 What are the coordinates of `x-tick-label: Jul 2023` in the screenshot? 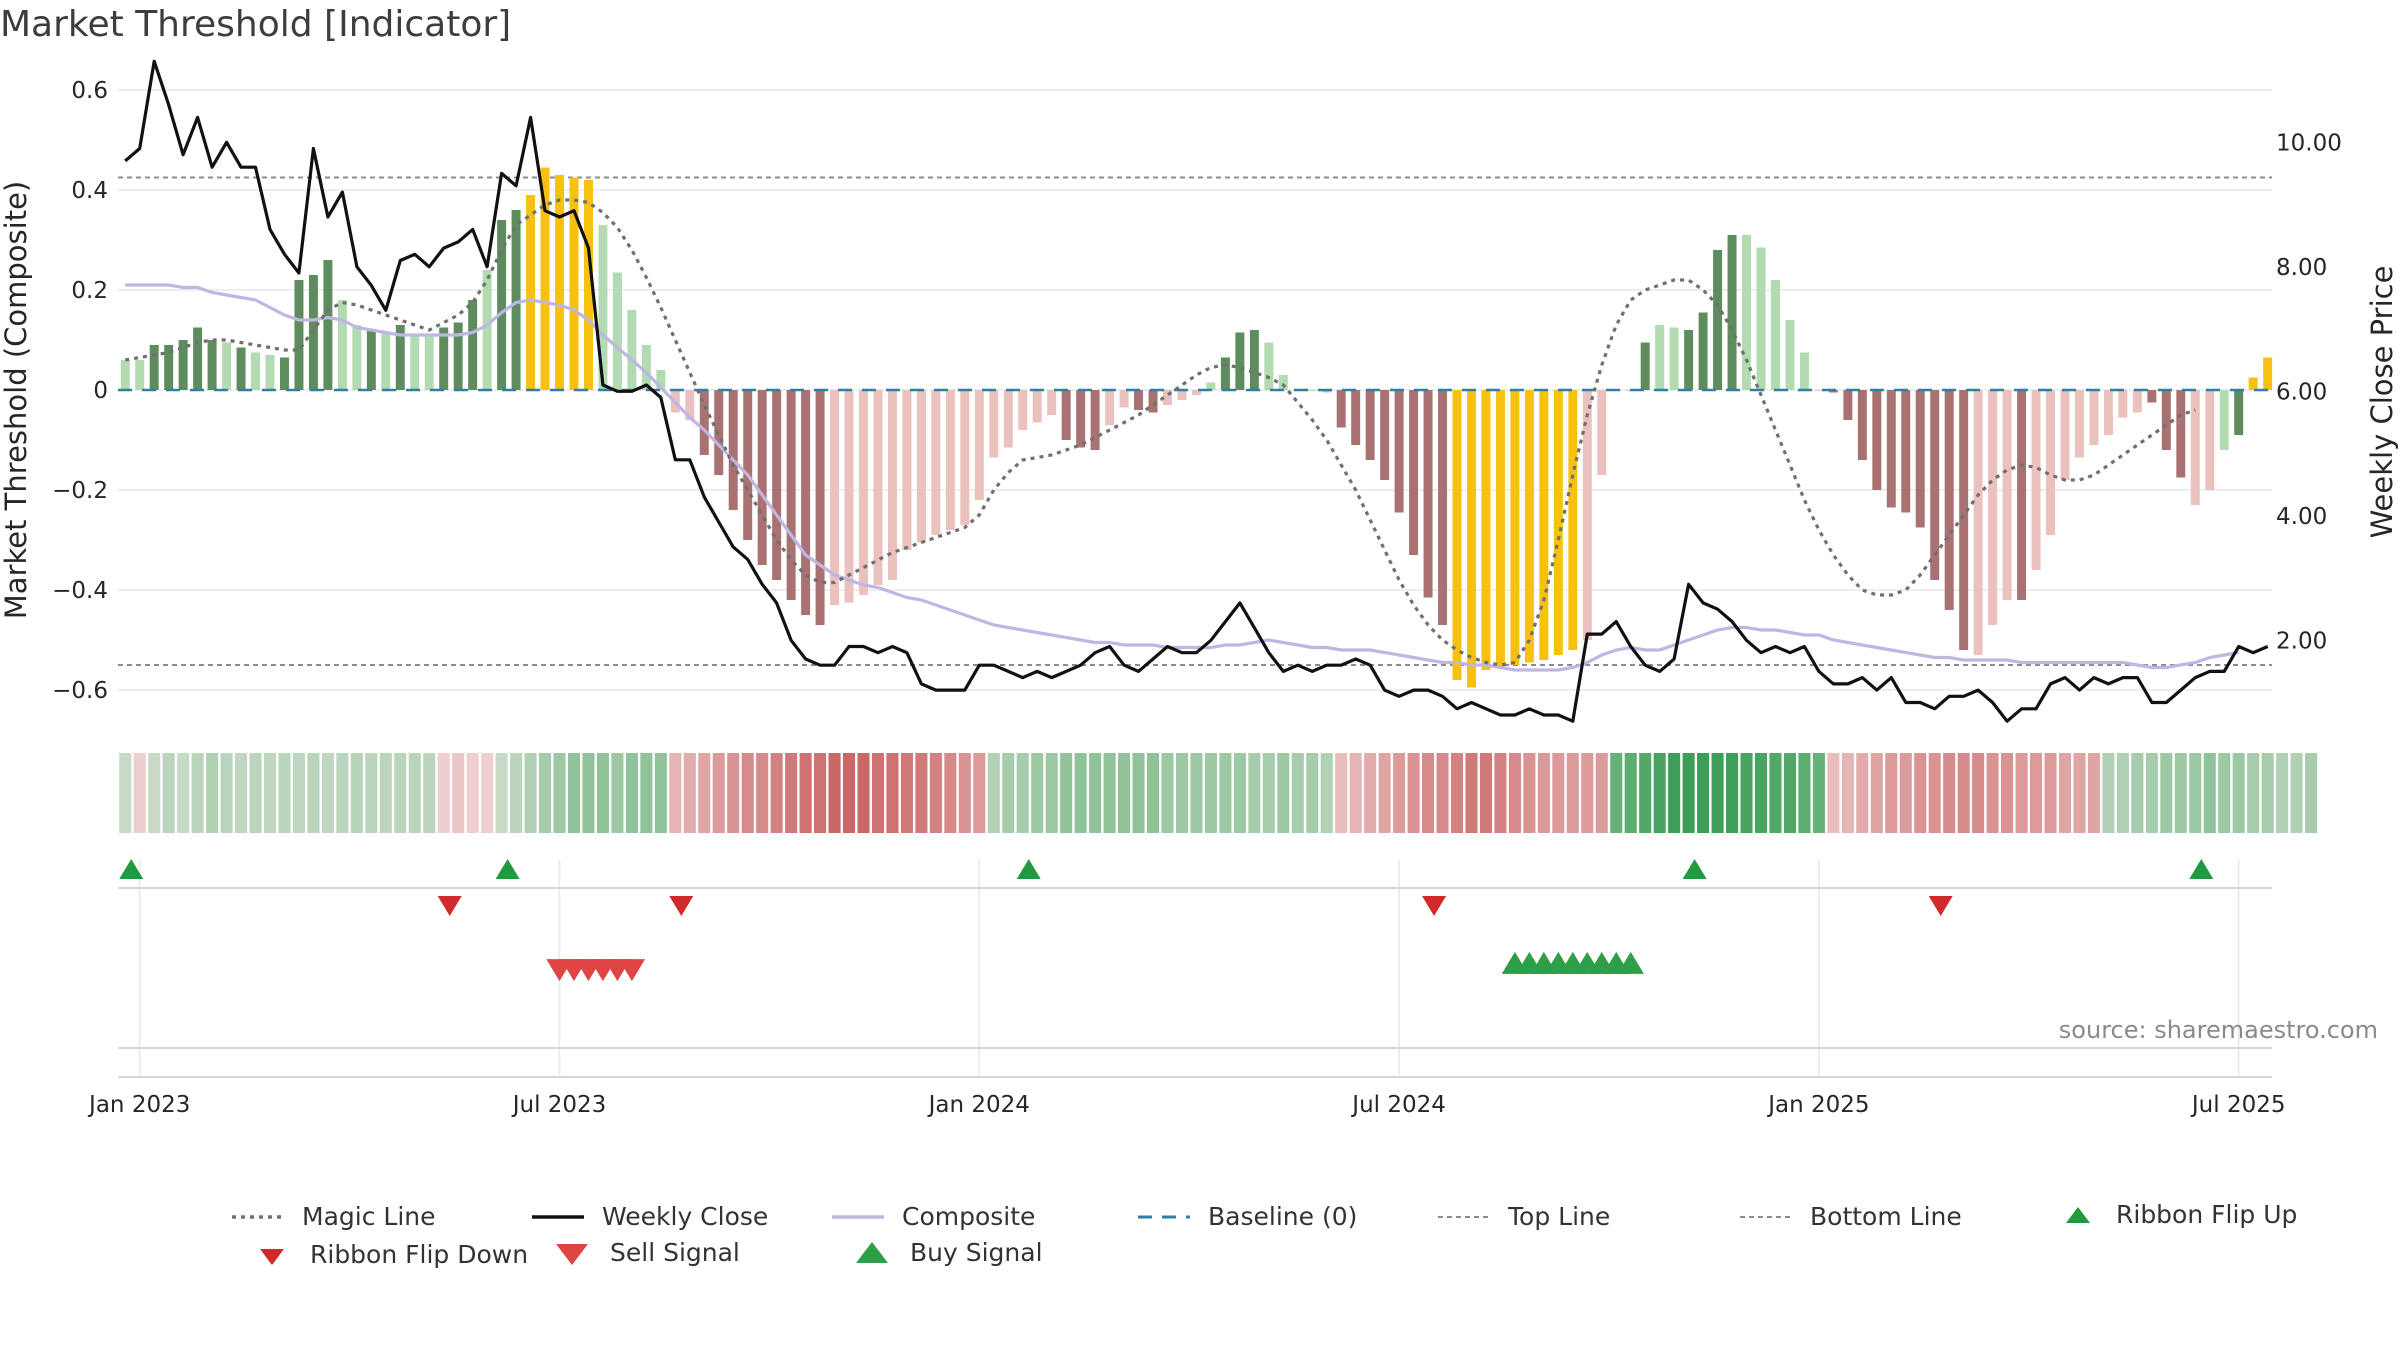 It's located at (559, 1105).